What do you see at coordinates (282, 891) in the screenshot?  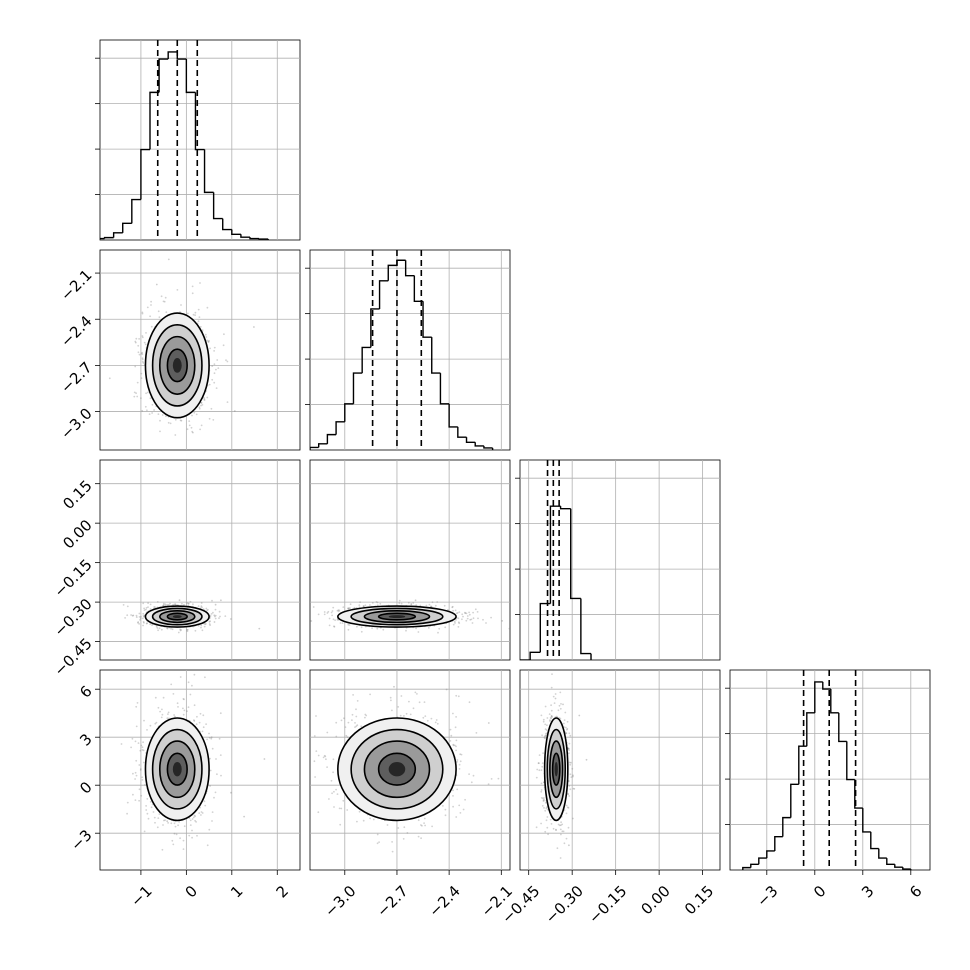 I see `col1-x-xtick-label-3: 2` at bounding box center [282, 891].